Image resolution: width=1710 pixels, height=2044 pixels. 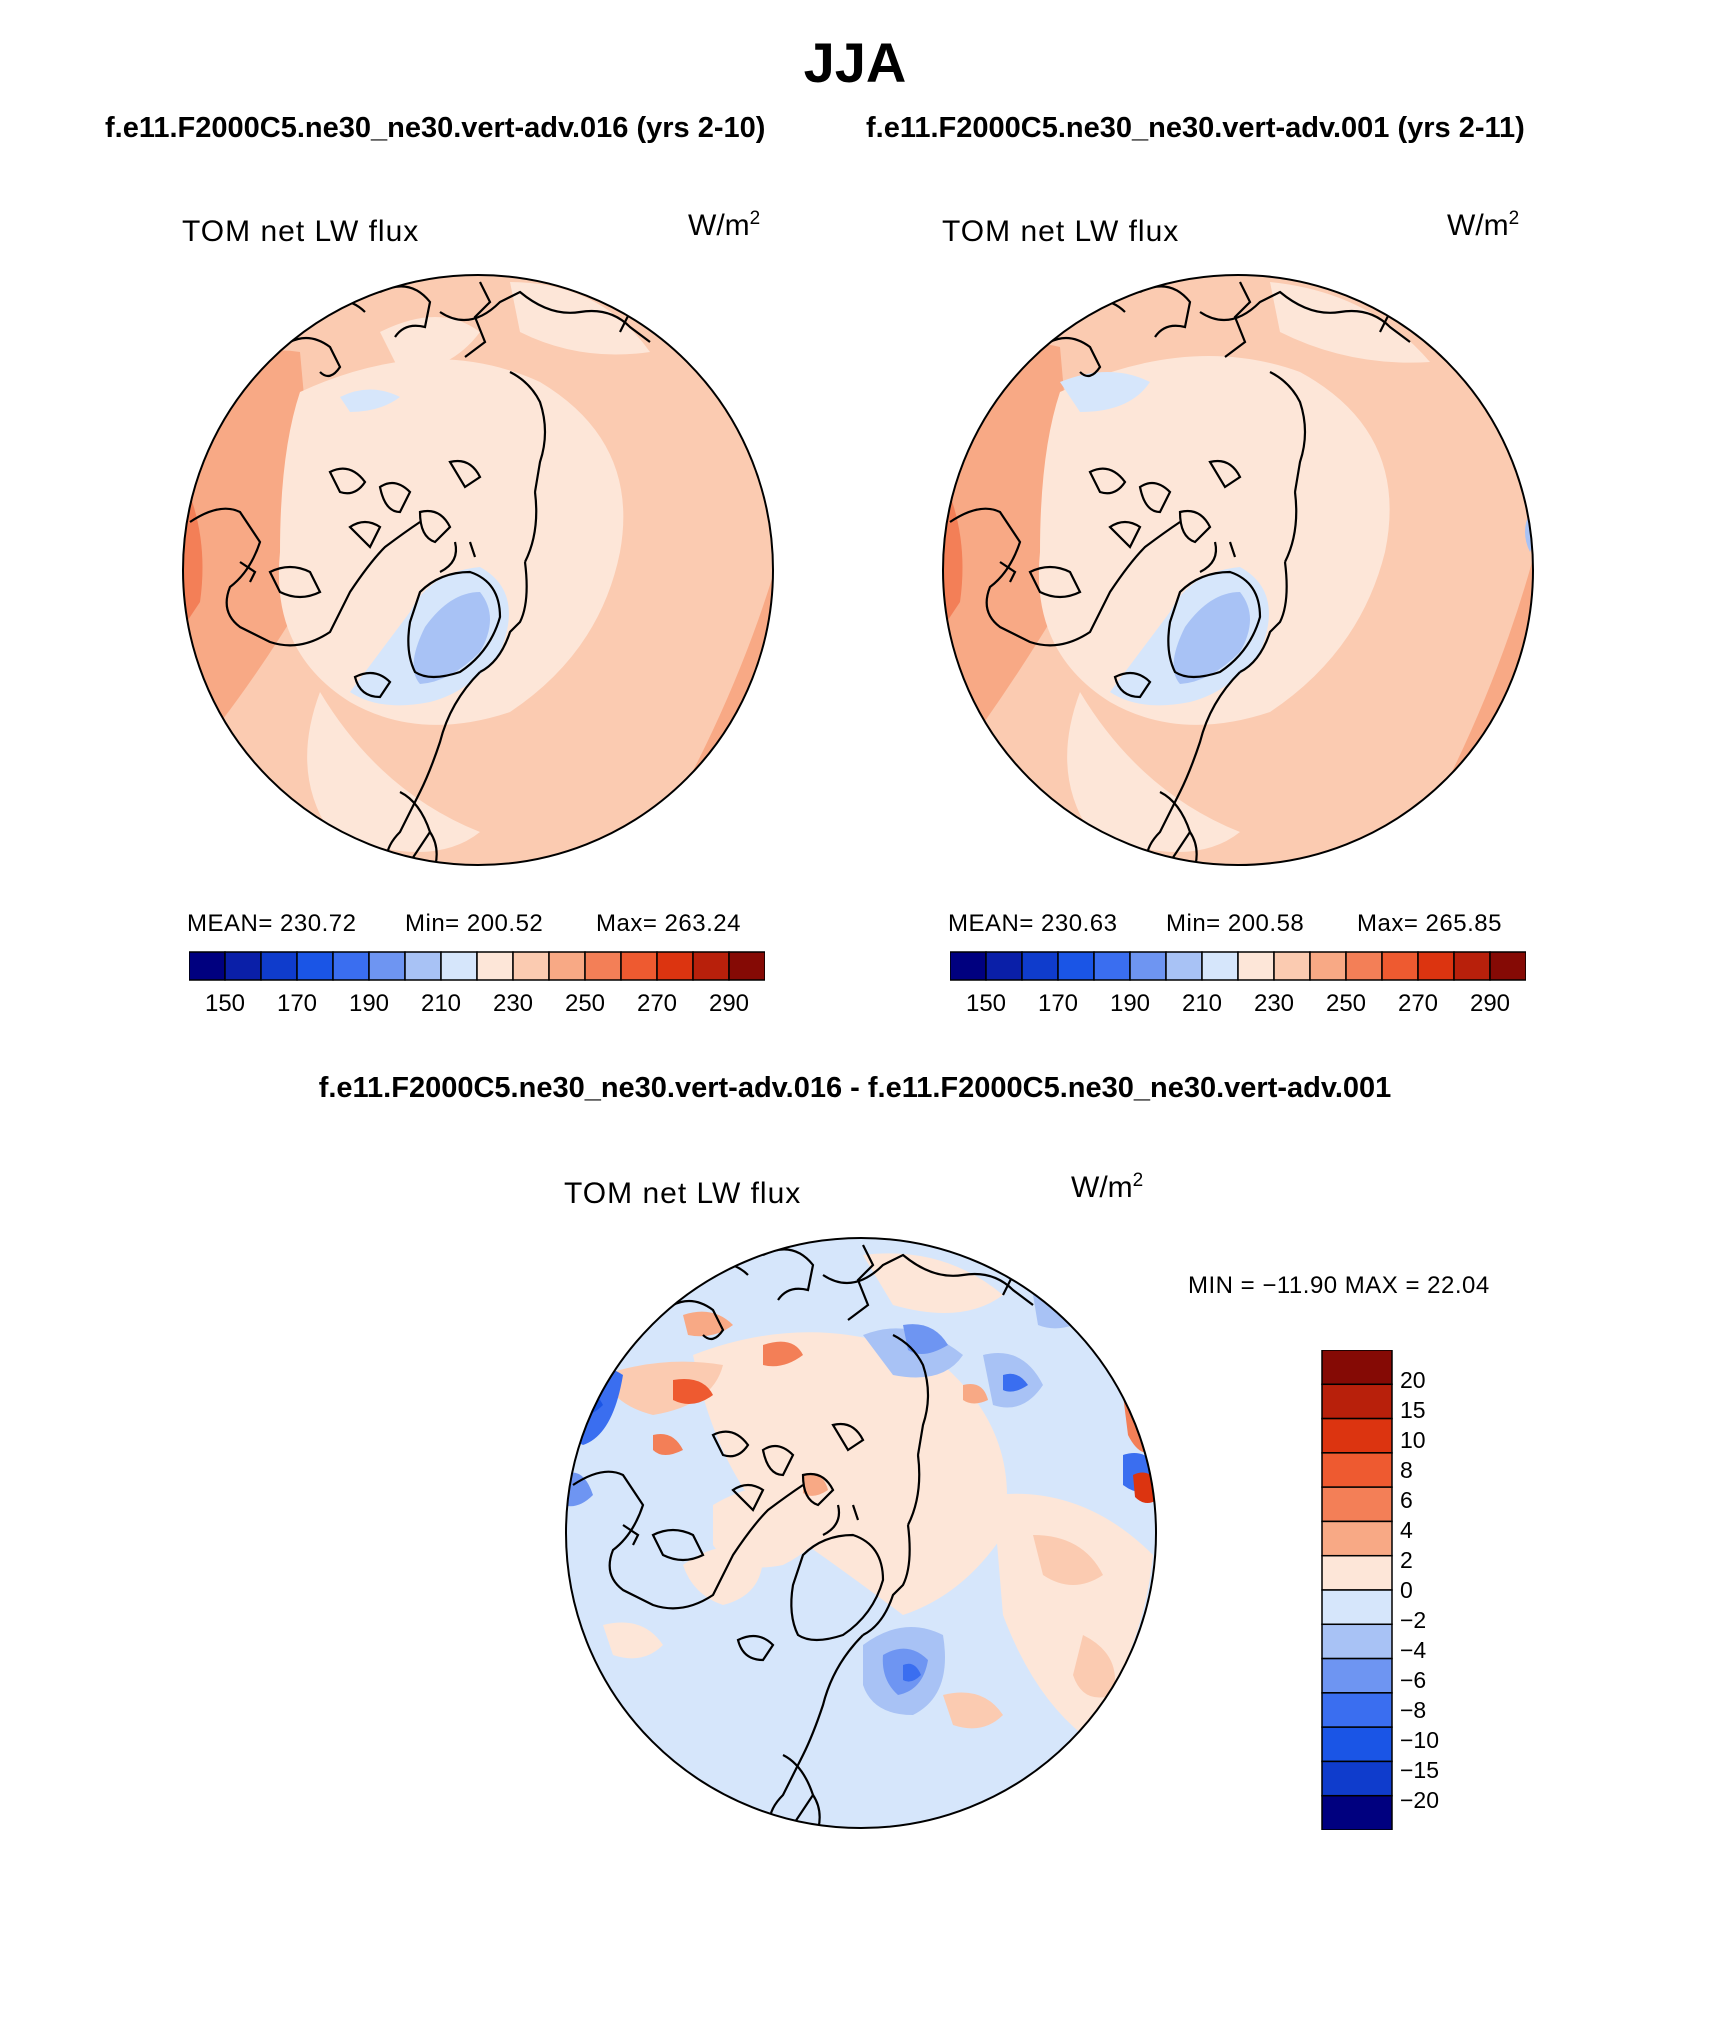 I want to click on diff-cbar-label: 10, so click(x=1413, y=1440).